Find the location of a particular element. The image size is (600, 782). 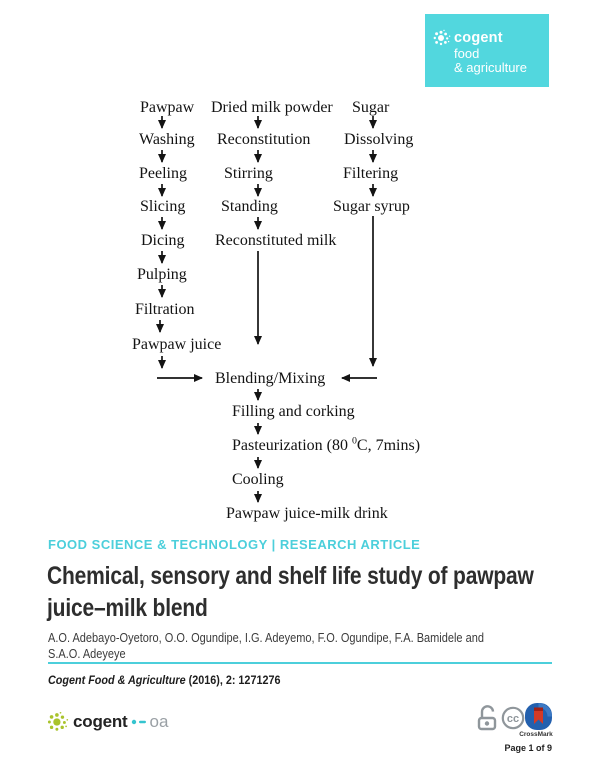

pasteurization-suffix: C, 7mins) is located at coordinates (388, 445).